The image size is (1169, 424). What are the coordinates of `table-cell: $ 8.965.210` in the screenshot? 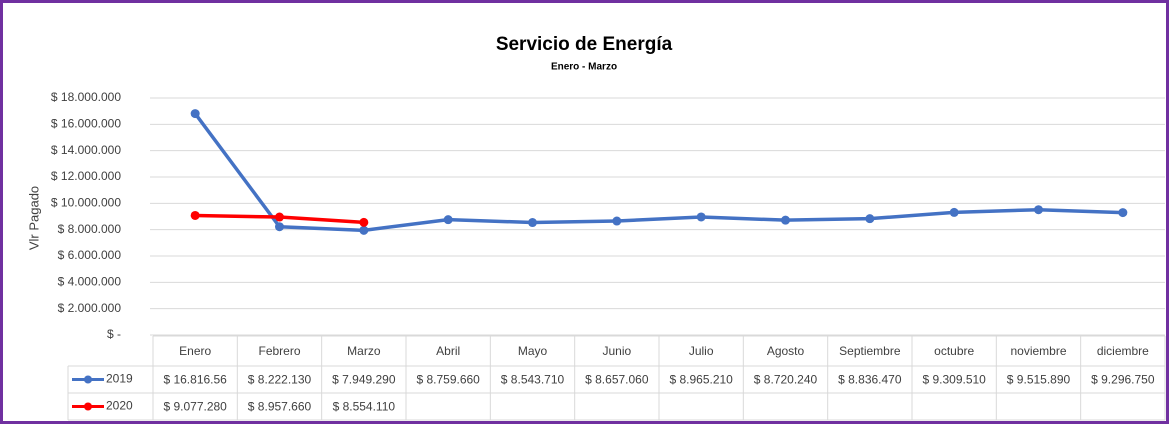 It's located at (701, 380).